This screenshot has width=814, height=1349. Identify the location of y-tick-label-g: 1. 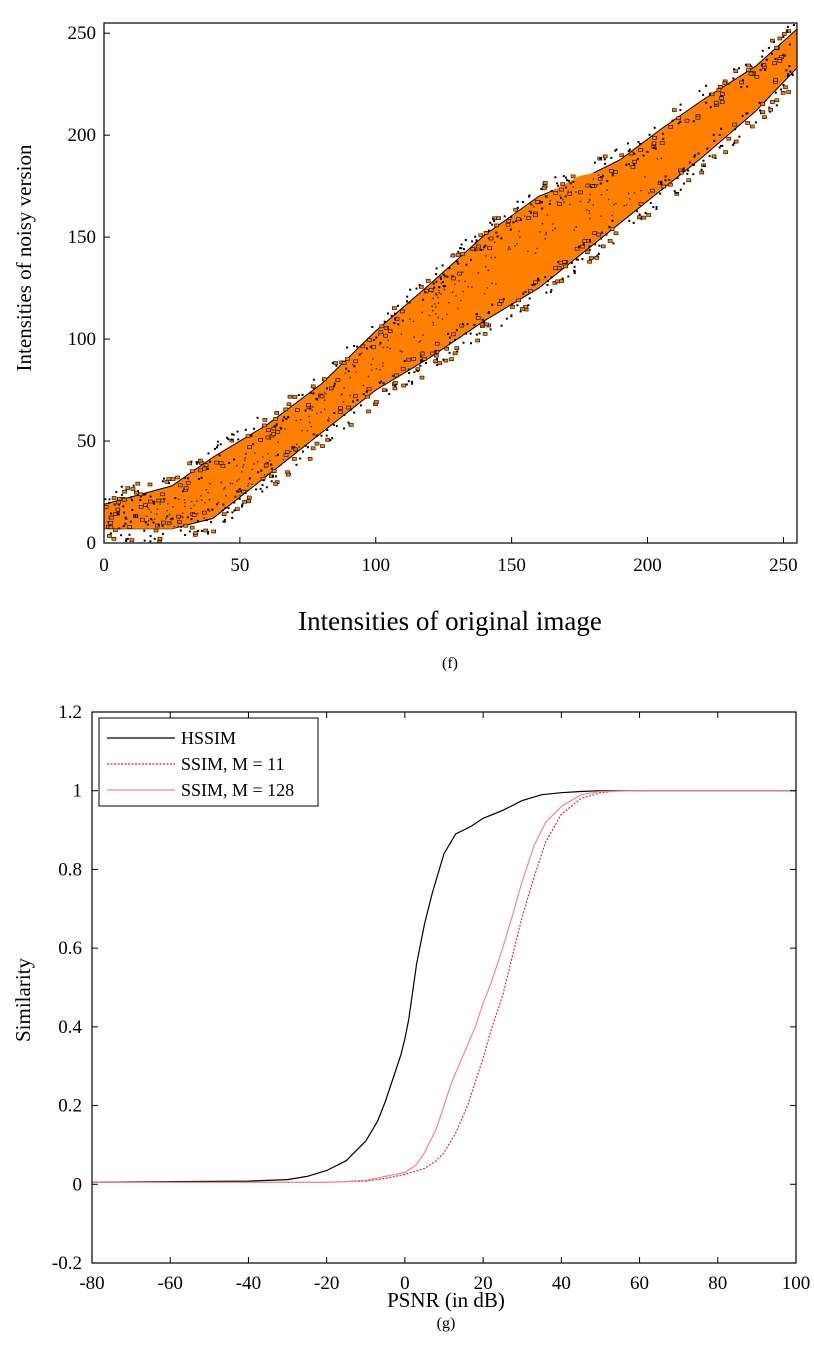
(78, 791).